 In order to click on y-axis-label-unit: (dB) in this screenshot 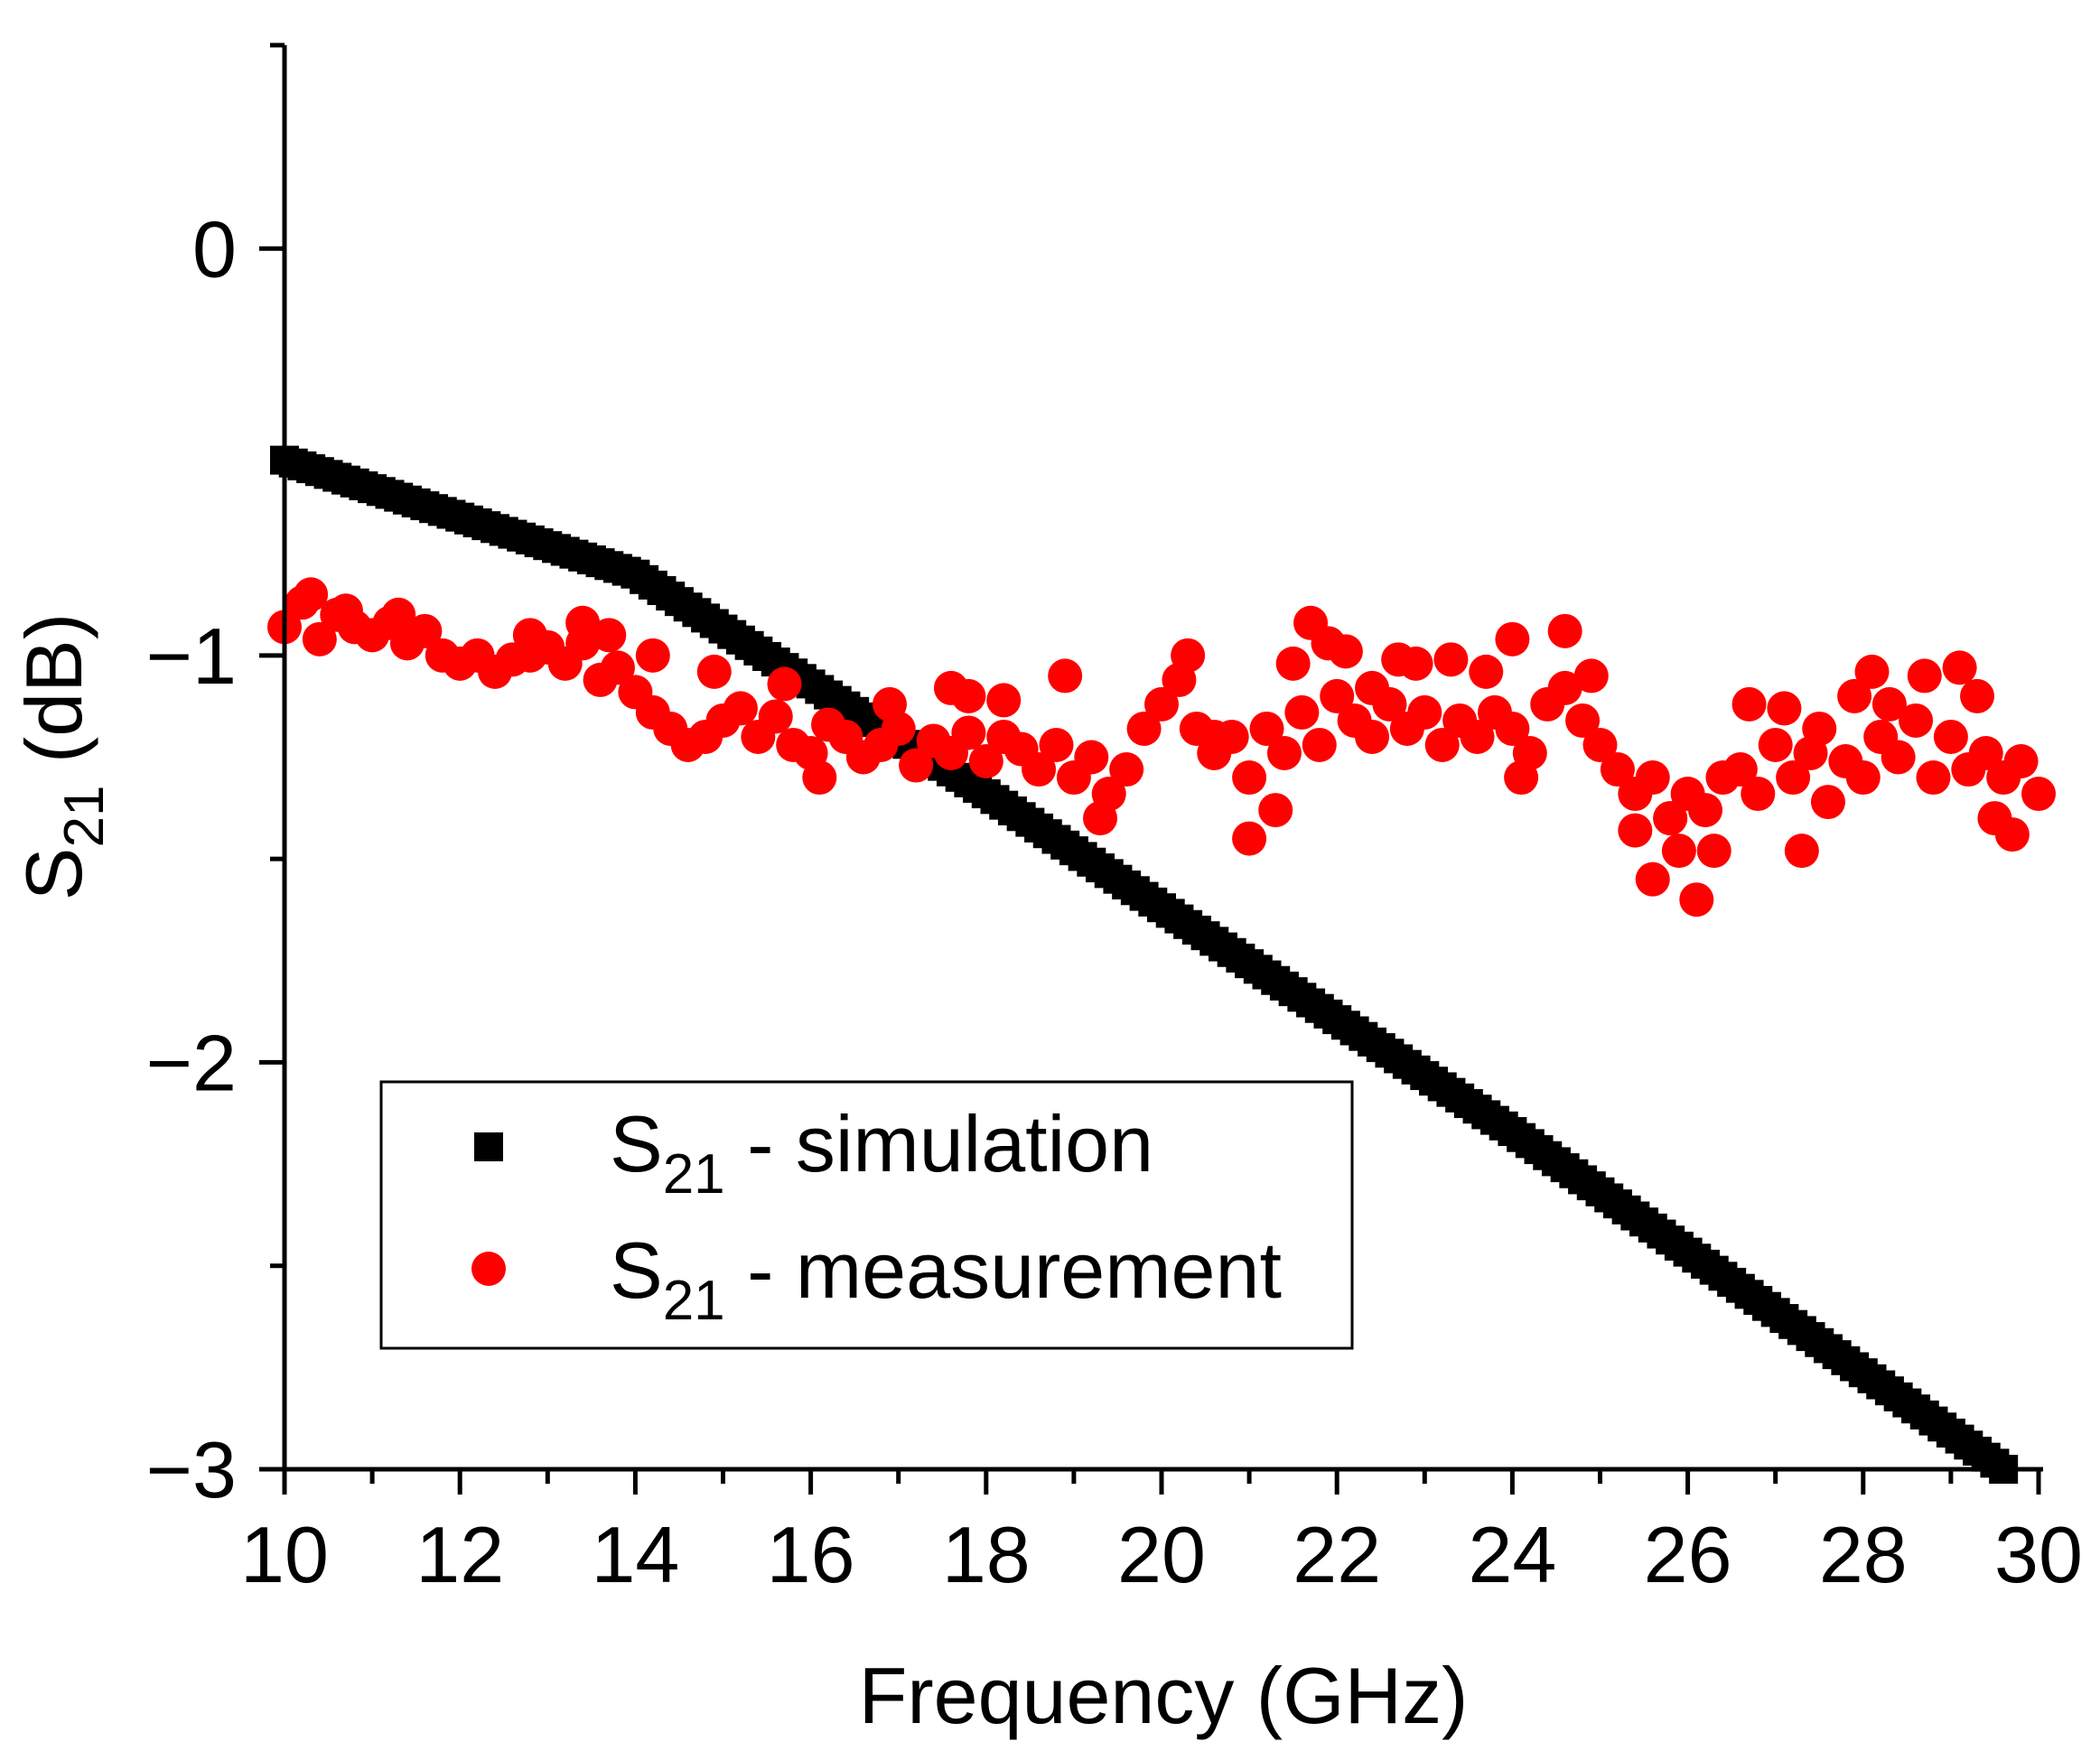, I will do `click(53, 699)`.